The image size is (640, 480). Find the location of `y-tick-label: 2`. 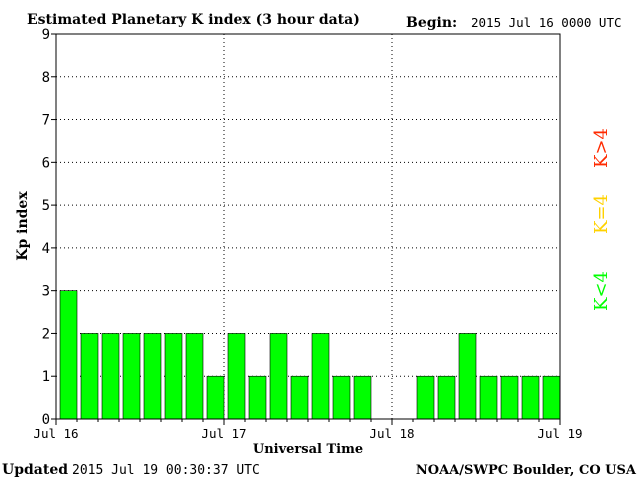

y-tick-label: 2 is located at coordinates (46, 334).